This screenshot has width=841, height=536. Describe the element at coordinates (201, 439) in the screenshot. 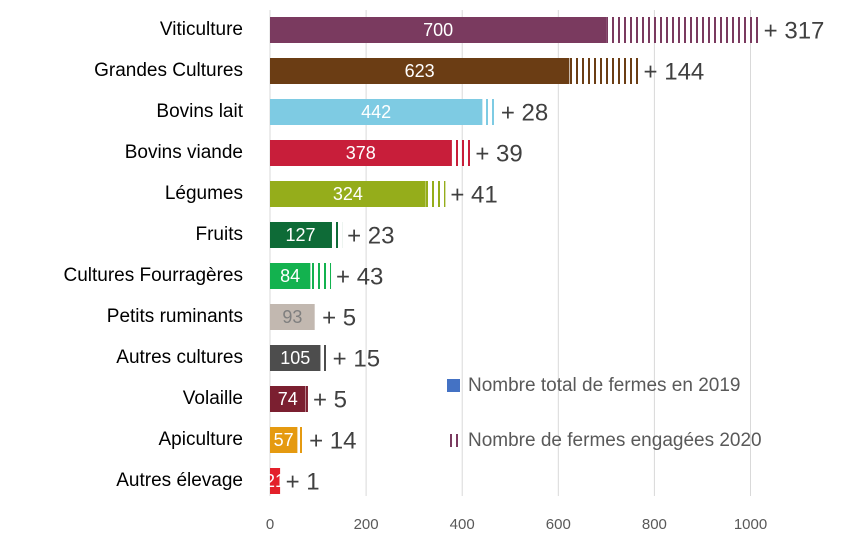

I see `category-label: Apiculture` at that location.